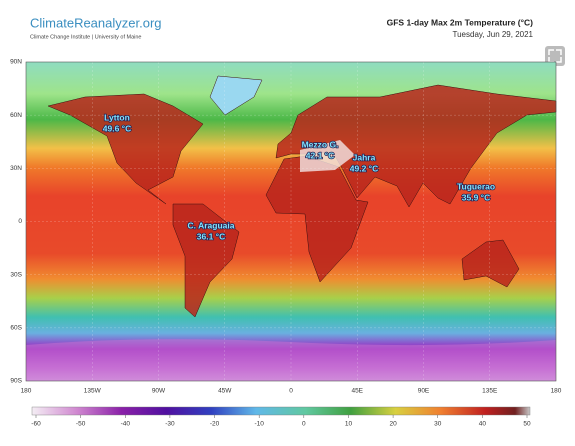 The image size is (575, 446). I want to click on lat-label: 30S, so click(16, 274).